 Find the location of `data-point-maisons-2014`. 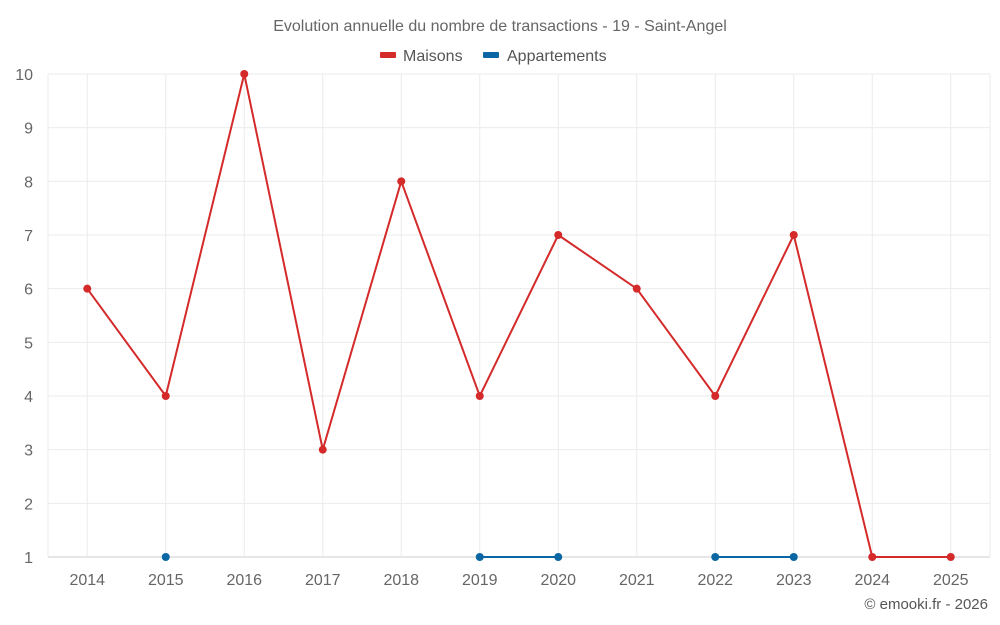

data-point-maisons-2014 is located at coordinates (87, 288).